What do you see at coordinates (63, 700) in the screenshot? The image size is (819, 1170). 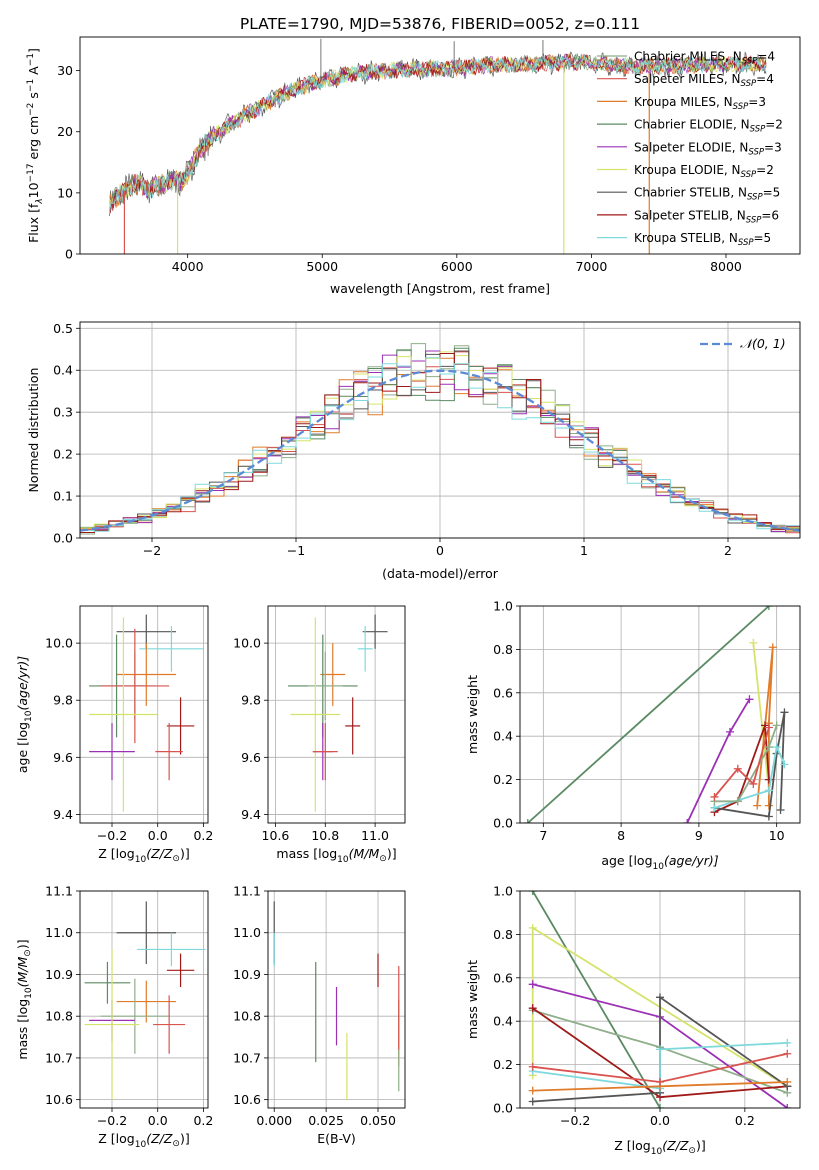 I see `y-tick-label: 9.8` at bounding box center [63, 700].